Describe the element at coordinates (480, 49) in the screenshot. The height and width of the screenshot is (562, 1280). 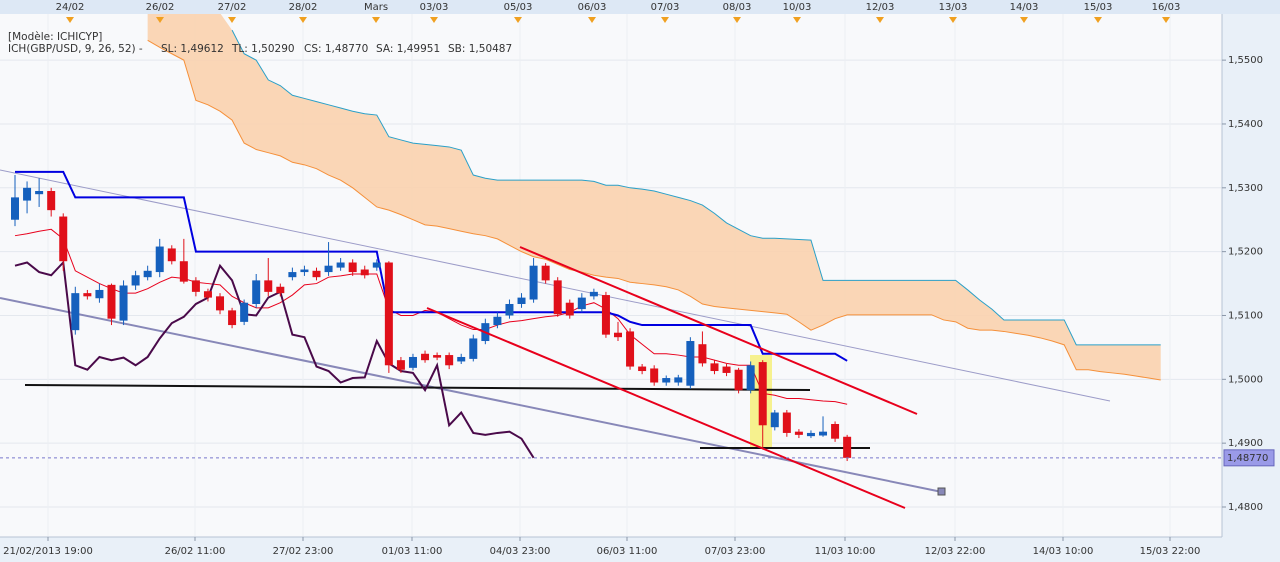
I see `legend-entry: SB: 1,50487` at that location.